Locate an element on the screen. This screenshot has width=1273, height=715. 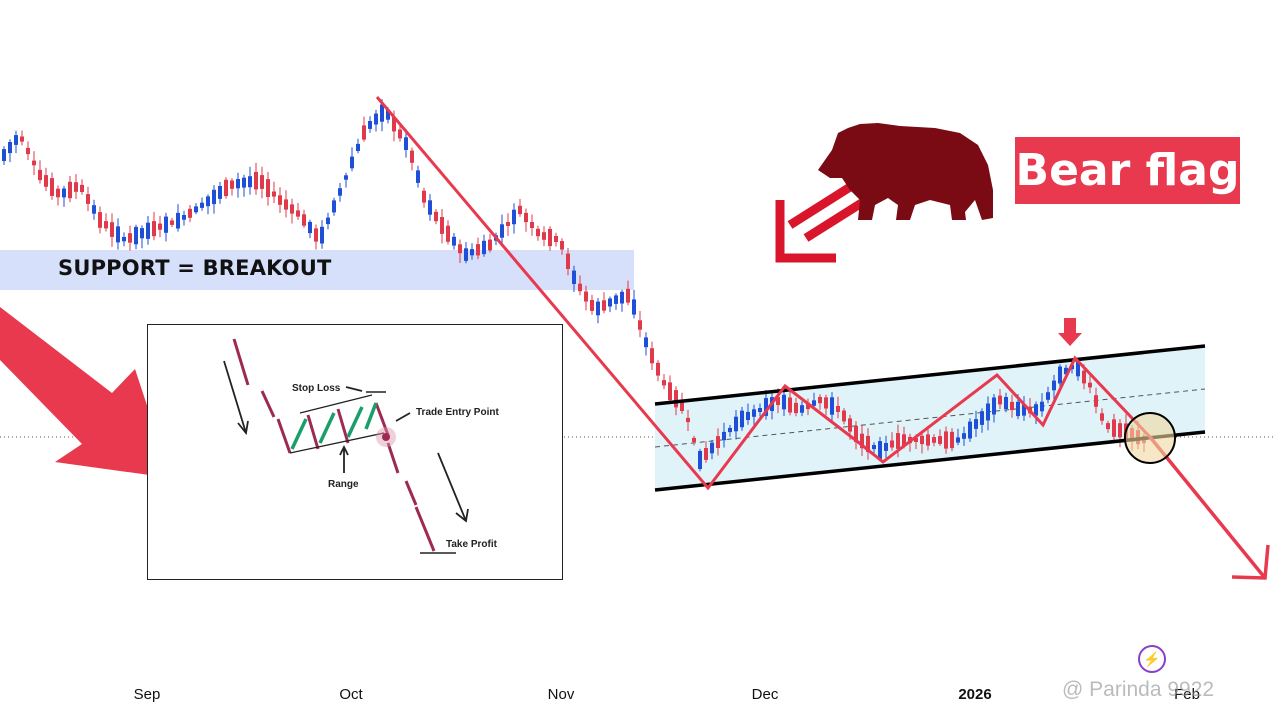
x-tick-label: 2026 is located at coordinates (975, 694).